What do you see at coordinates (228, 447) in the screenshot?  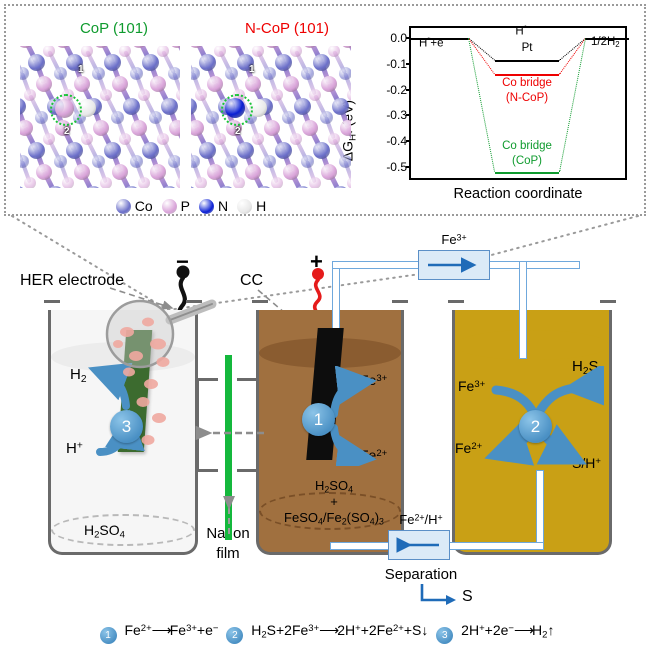 I see `nafion-film-strip` at bounding box center [228, 447].